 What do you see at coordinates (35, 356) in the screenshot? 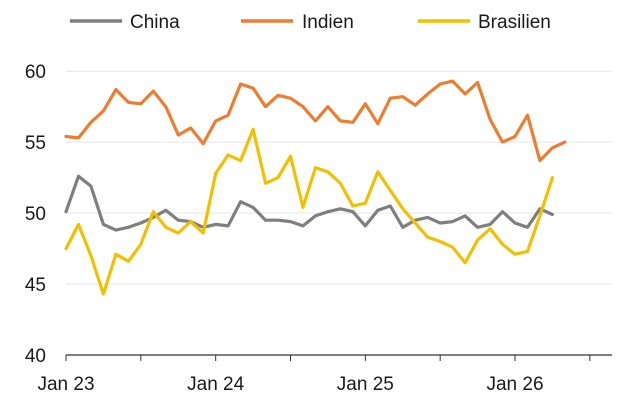
I see `y-tick-label: 40` at bounding box center [35, 356].